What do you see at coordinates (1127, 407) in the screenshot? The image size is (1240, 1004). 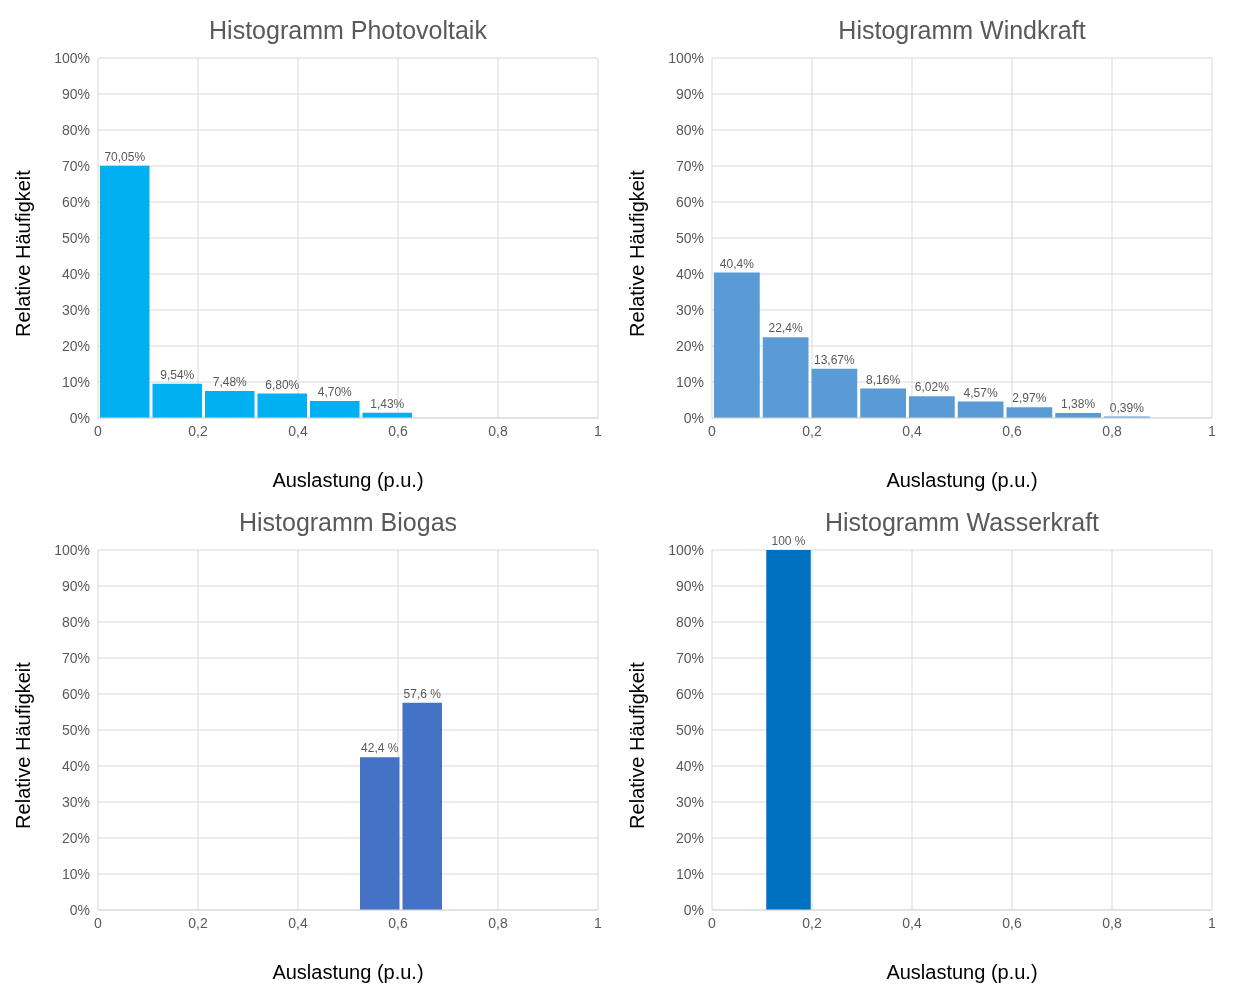 I see `data-label: 0,39%` at bounding box center [1127, 407].